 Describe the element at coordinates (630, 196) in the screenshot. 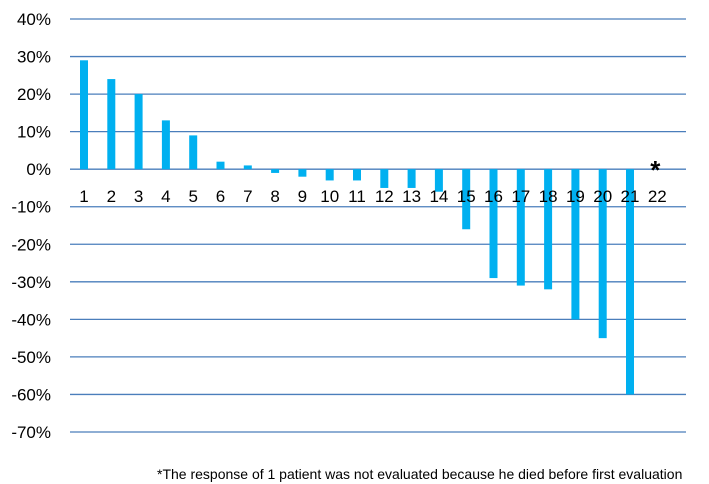

I see `x-category-label: 21` at that location.